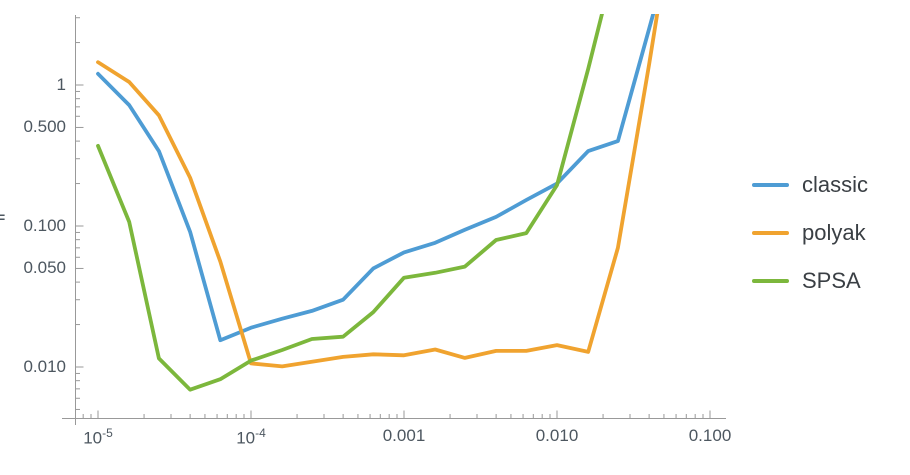 The width and height of the screenshot is (910, 475). What do you see at coordinates (770, 281) in the screenshot?
I see `legend-swatch-spsa` at bounding box center [770, 281].